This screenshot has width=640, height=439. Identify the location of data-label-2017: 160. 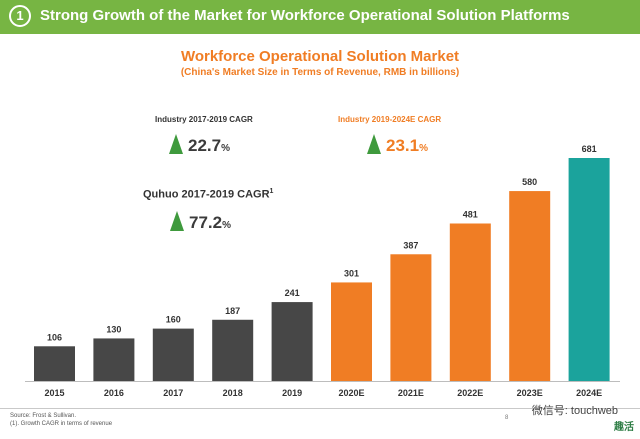
(173, 320).